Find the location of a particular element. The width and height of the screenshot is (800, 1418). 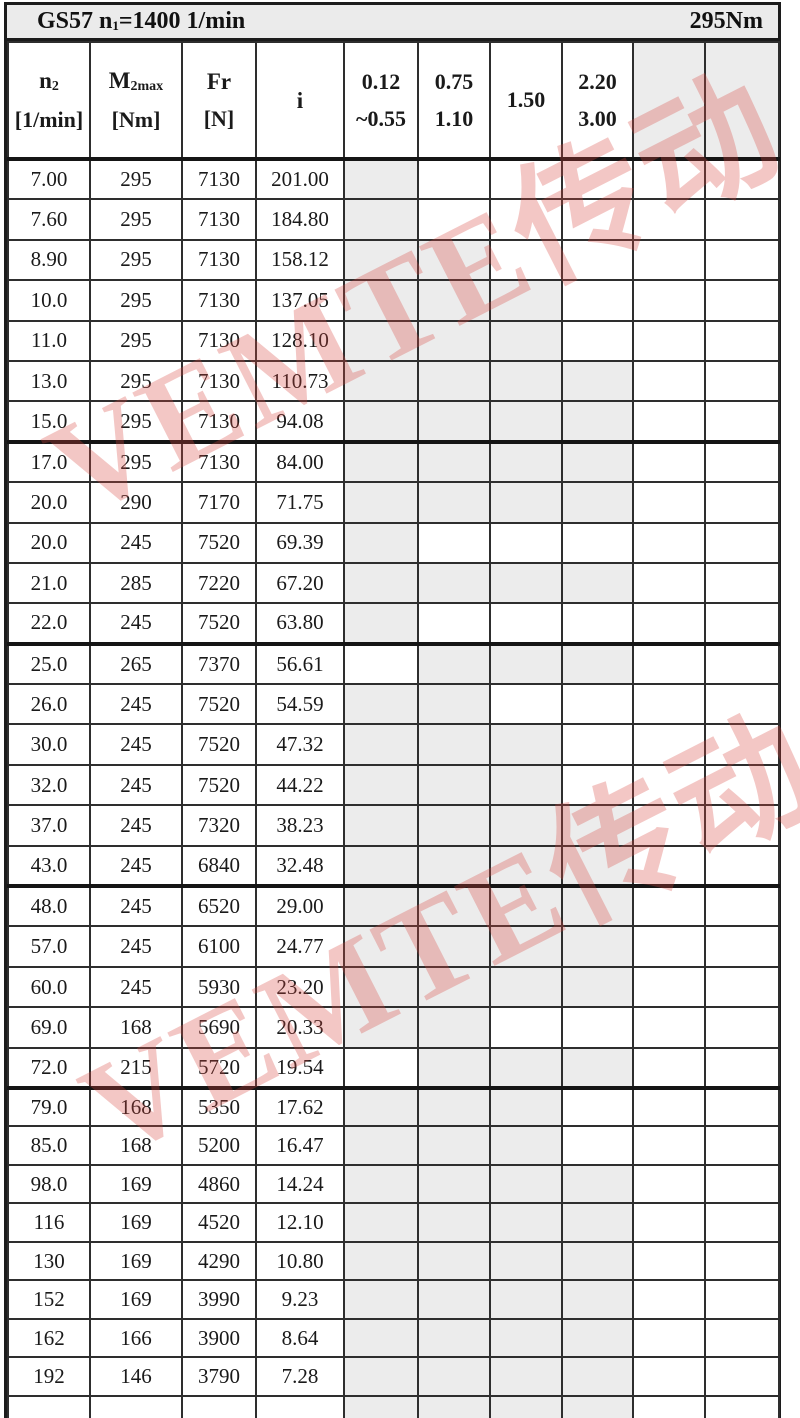

cell-fr: 5930 is located at coordinates (219, 987).